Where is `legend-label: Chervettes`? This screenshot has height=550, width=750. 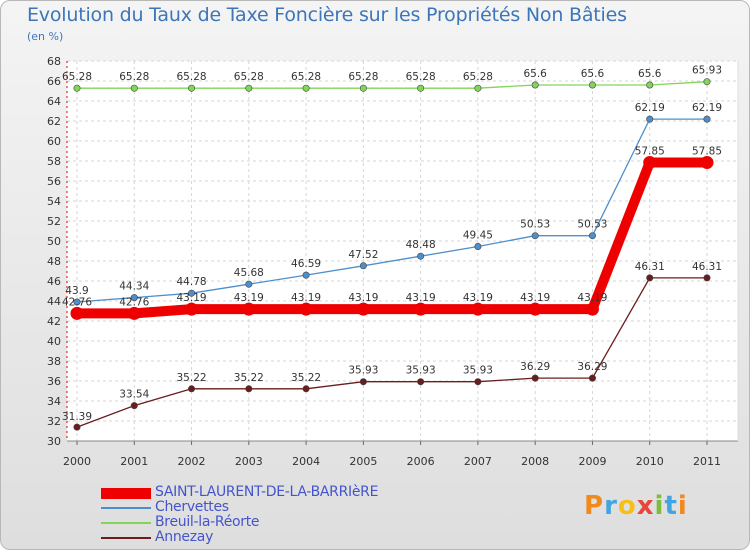
legend-label: Chervettes is located at coordinates (192, 507).